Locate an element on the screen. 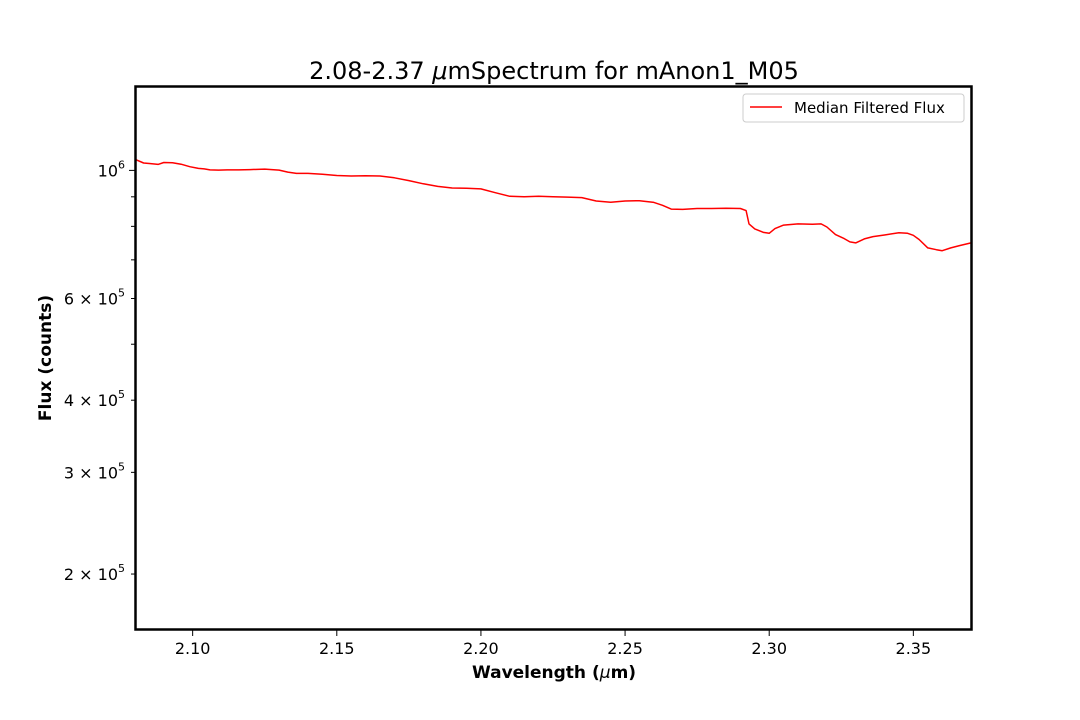 The width and height of the screenshot is (1080, 720). x-tick-label: 2.30 is located at coordinates (769, 648).